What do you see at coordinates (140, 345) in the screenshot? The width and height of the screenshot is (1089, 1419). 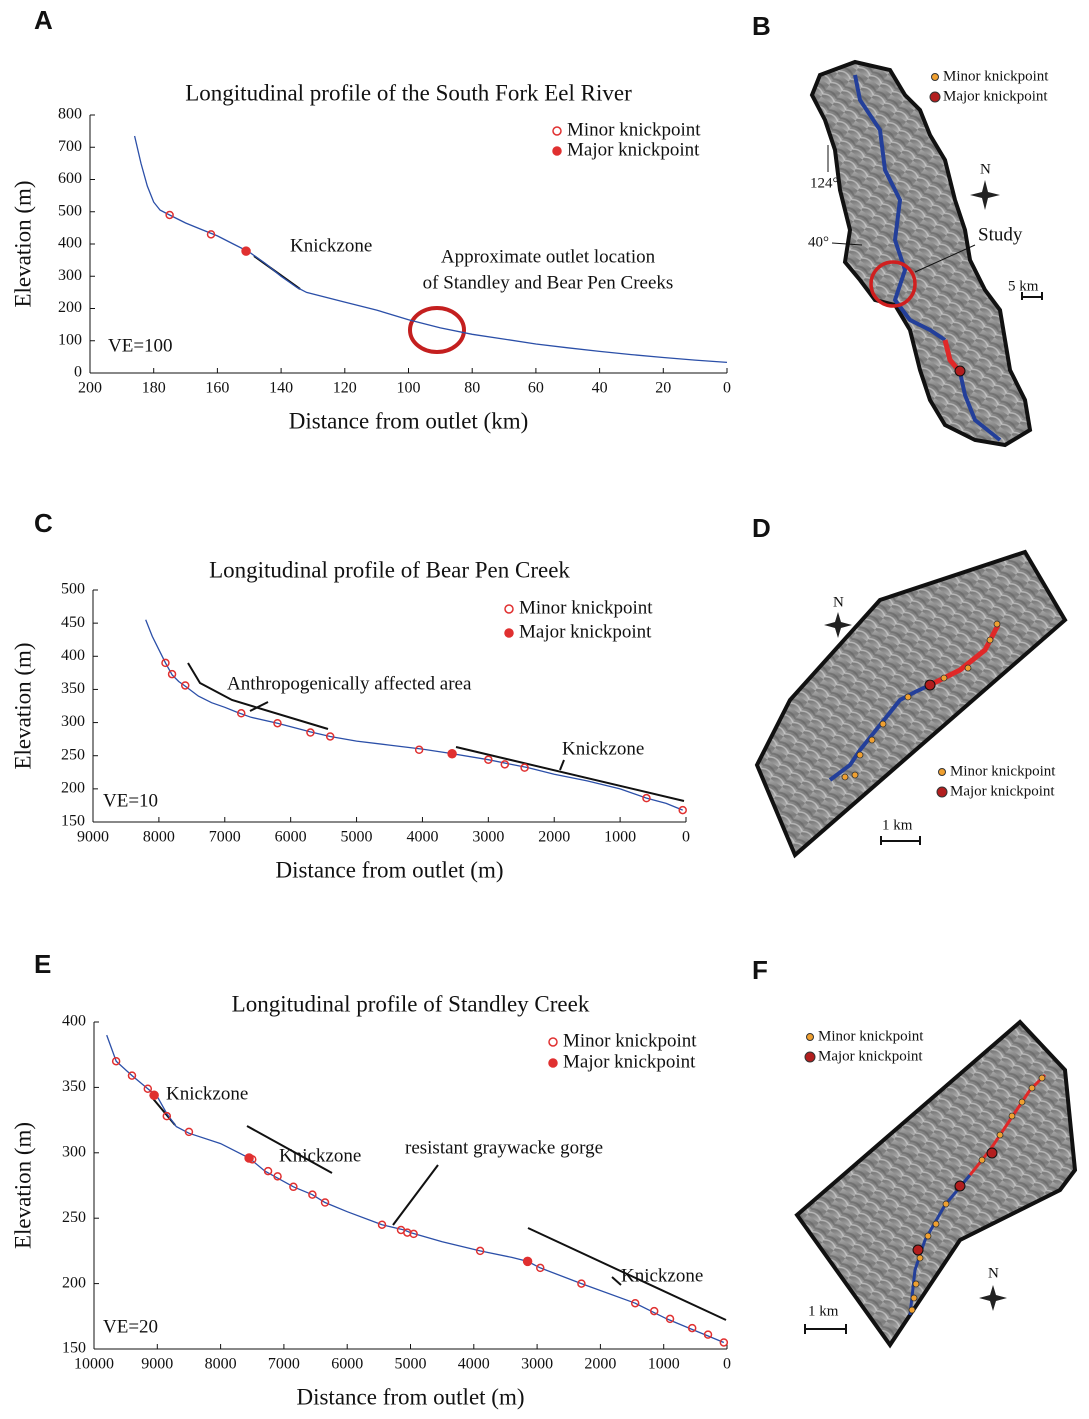 I see `annotation: VE=100` at bounding box center [140, 345].